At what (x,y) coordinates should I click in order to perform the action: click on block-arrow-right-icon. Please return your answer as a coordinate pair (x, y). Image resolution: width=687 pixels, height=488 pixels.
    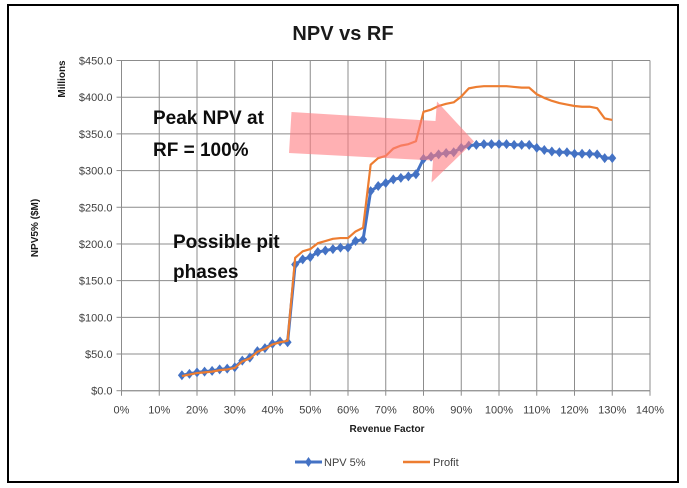
    Looking at the image, I should click on (381, 142).